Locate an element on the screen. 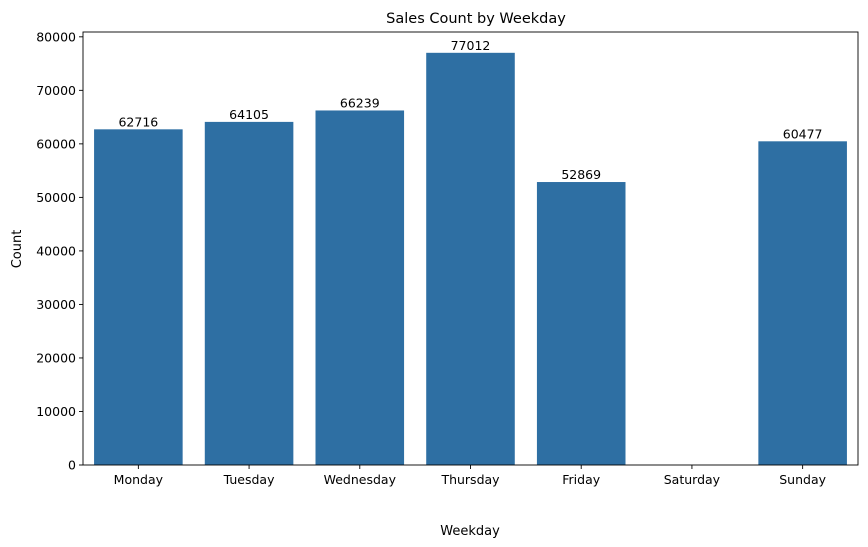  x-tick-label-saturday: Saturday is located at coordinates (692, 479).